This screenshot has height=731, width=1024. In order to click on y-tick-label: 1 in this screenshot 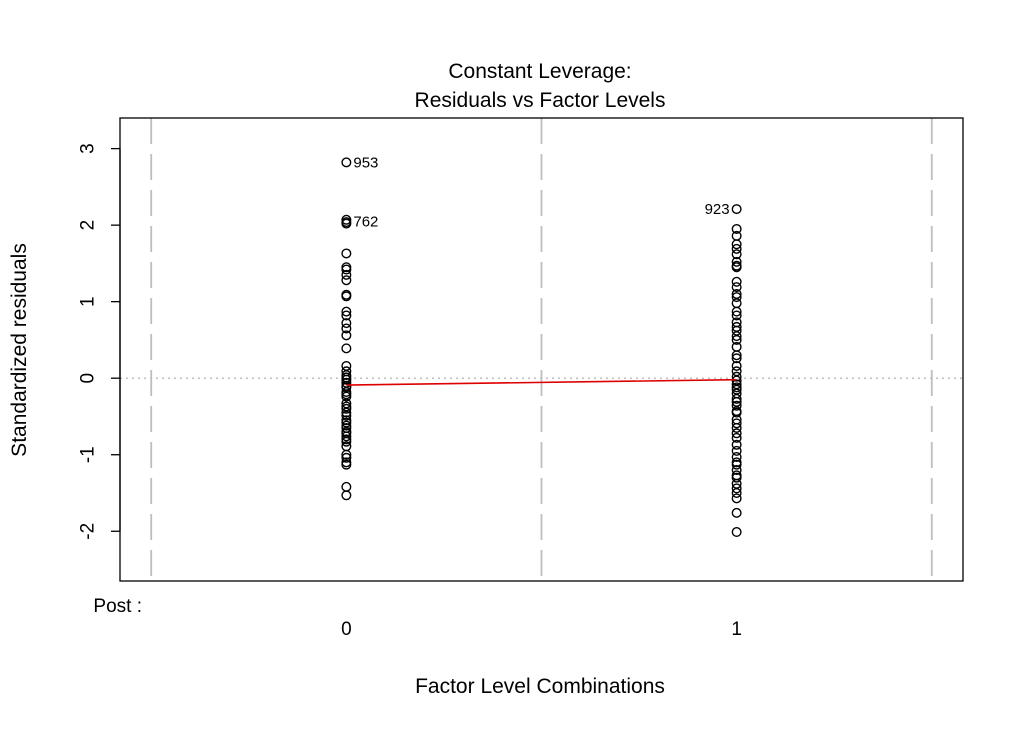, I will do `click(88, 301)`.